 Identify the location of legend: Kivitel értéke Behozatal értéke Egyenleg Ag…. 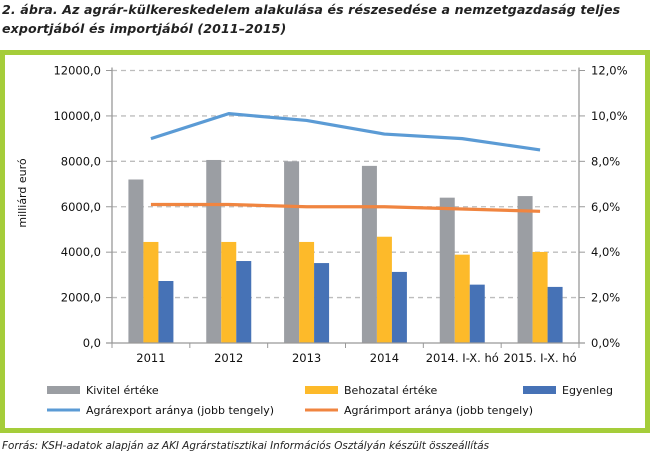
(330, 400).